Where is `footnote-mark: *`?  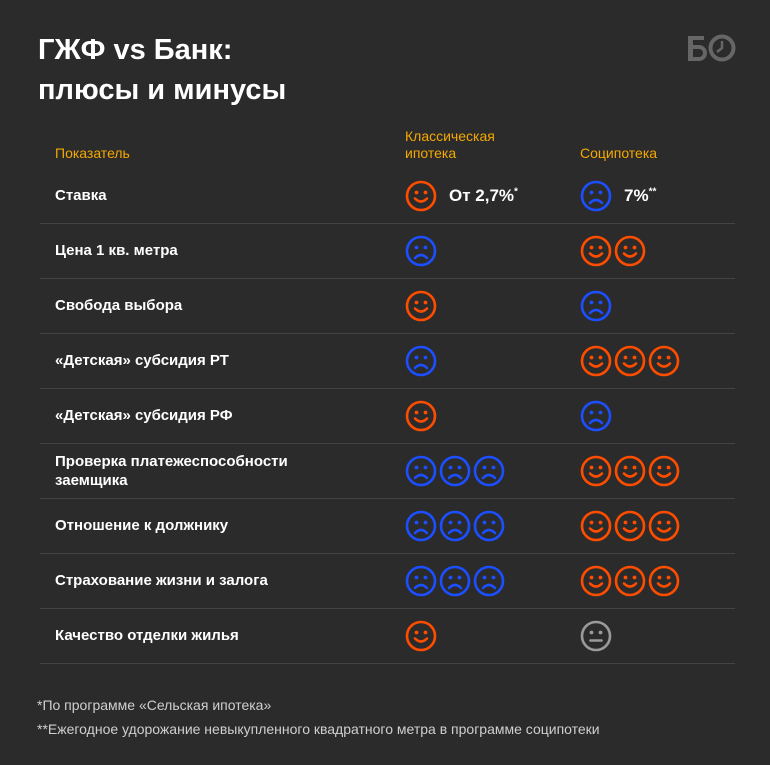
footnote-mark: * is located at coordinates (516, 191).